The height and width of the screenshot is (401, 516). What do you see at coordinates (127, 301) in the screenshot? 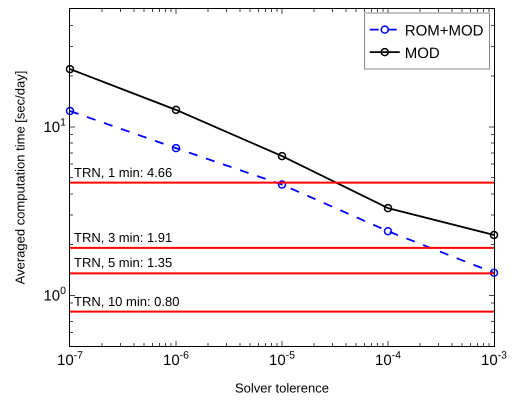
I see `ref-line-label: TRN, 10 min: 0.80` at bounding box center [127, 301].